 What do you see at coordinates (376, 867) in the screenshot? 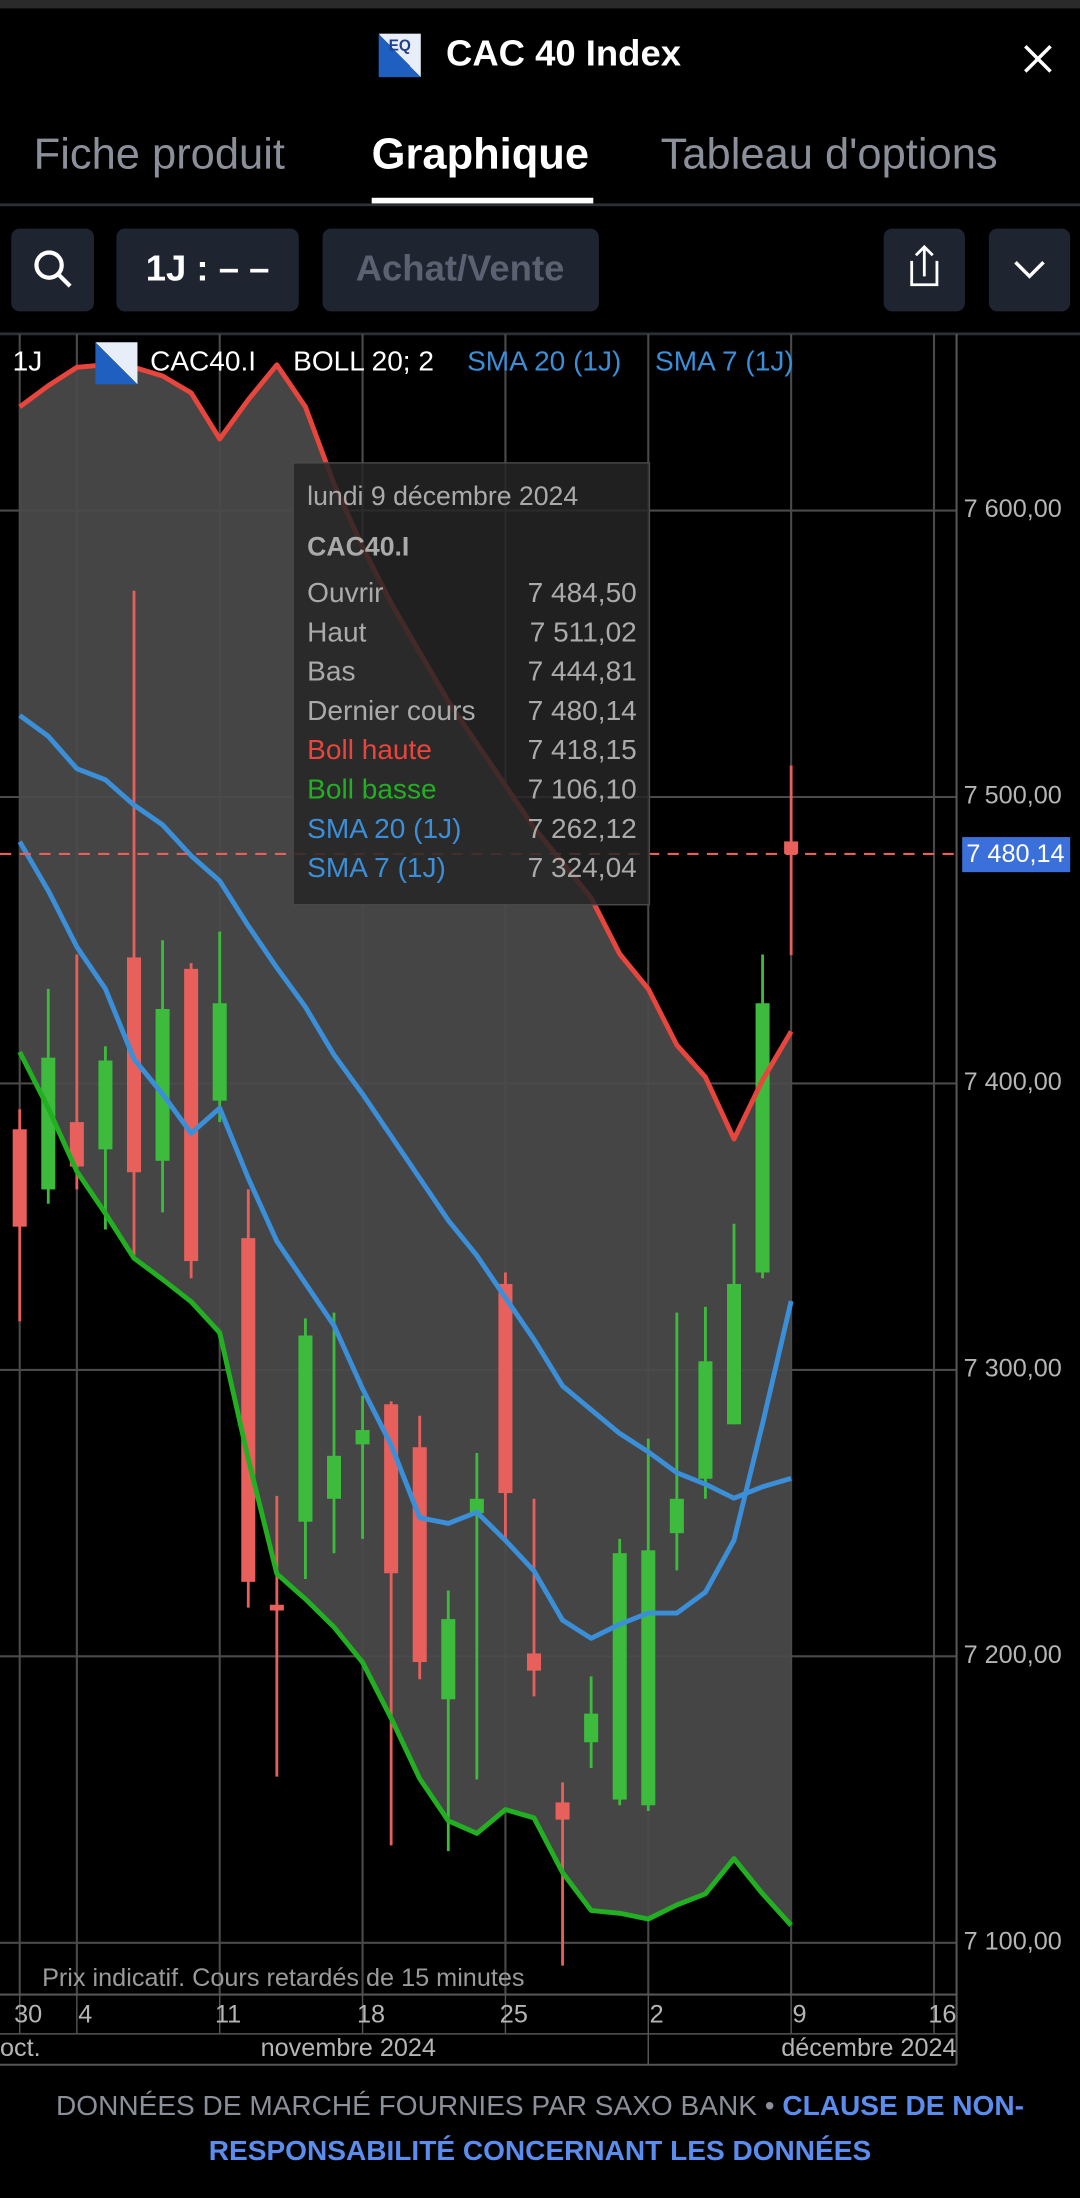
I see `tooltip-label: SMA 7 (1J)` at bounding box center [376, 867].